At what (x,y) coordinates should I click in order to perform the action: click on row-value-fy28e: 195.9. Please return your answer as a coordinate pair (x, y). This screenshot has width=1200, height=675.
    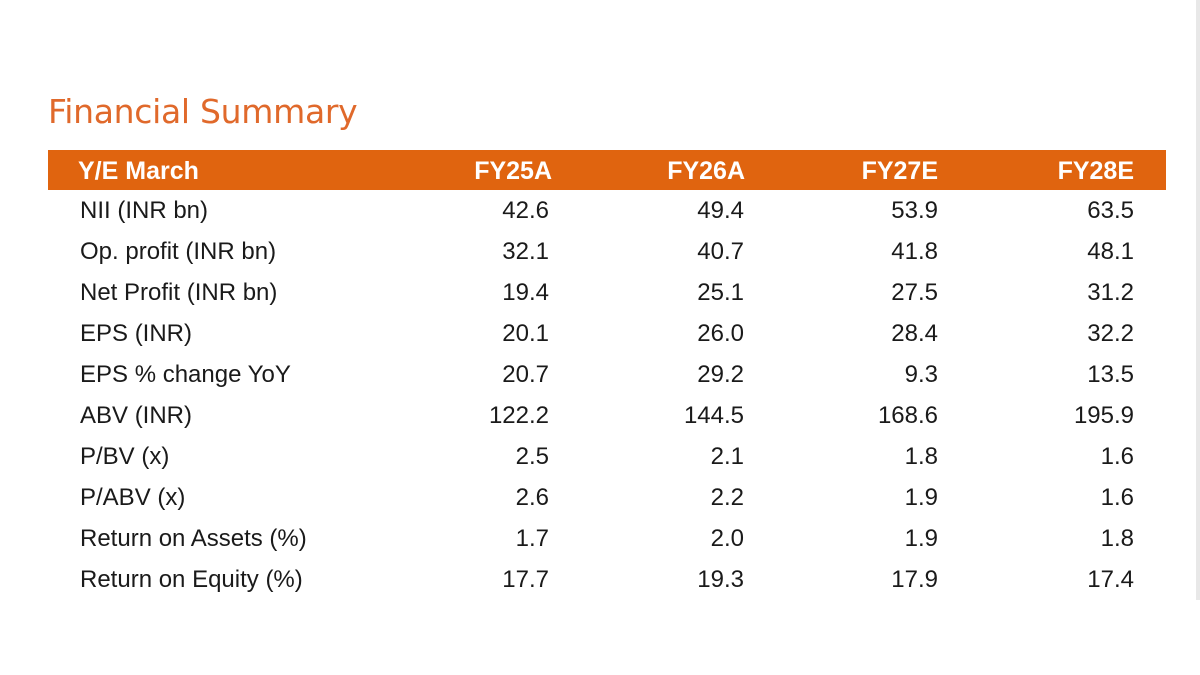
    Looking at the image, I should click on (1103, 415).